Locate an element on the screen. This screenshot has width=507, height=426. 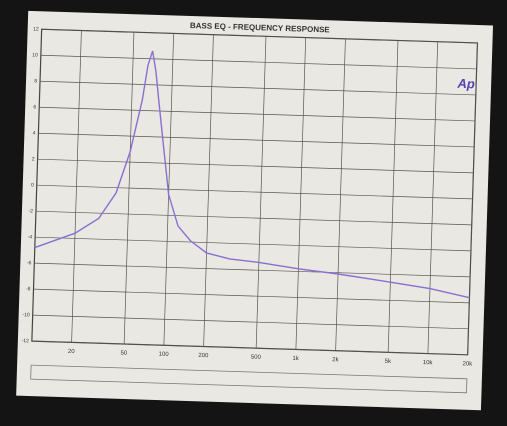
x-tick-label: 50 is located at coordinates (124, 353).